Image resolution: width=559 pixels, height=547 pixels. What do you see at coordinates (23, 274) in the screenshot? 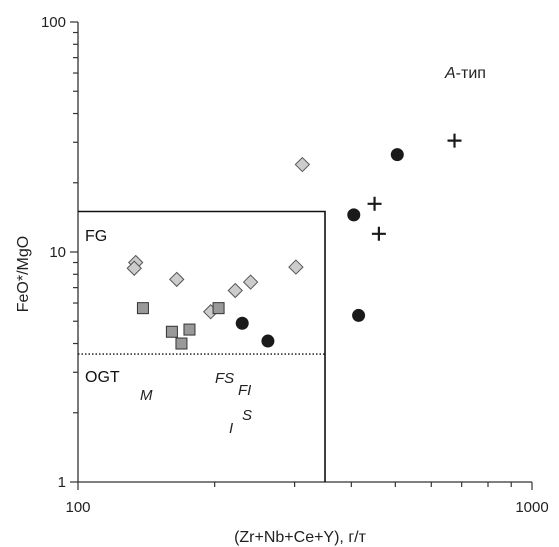
I see `y-axis-title: FeO*/MgO` at bounding box center [23, 274].